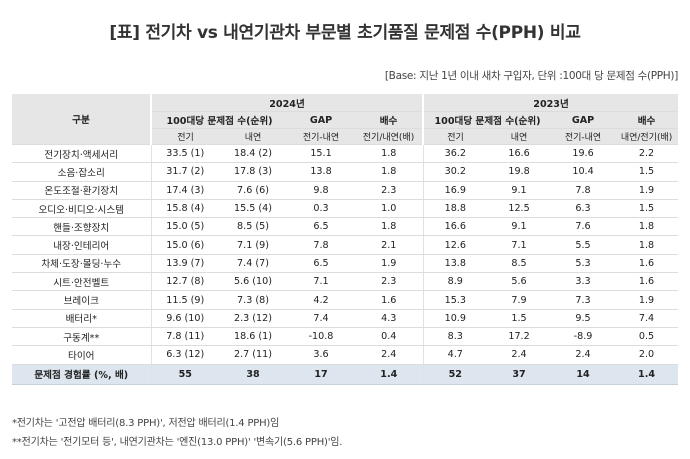 The height and width of the screenshot is (459, 690). I want to click on sub-header-ice-2024: 내연, so click(253, 136).